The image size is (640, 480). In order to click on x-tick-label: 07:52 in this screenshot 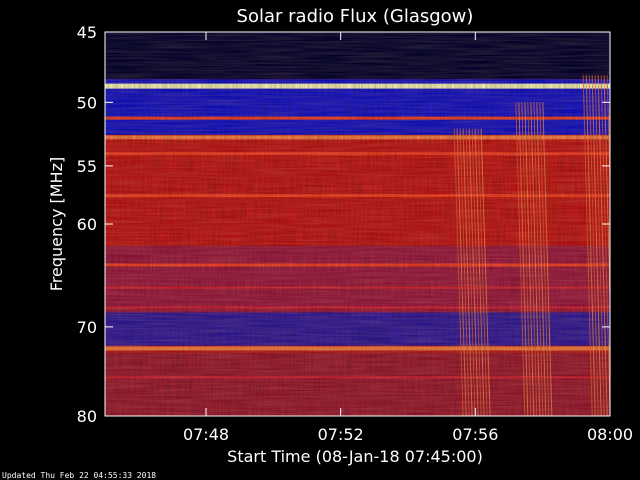, I will do `click(341, 434)`.